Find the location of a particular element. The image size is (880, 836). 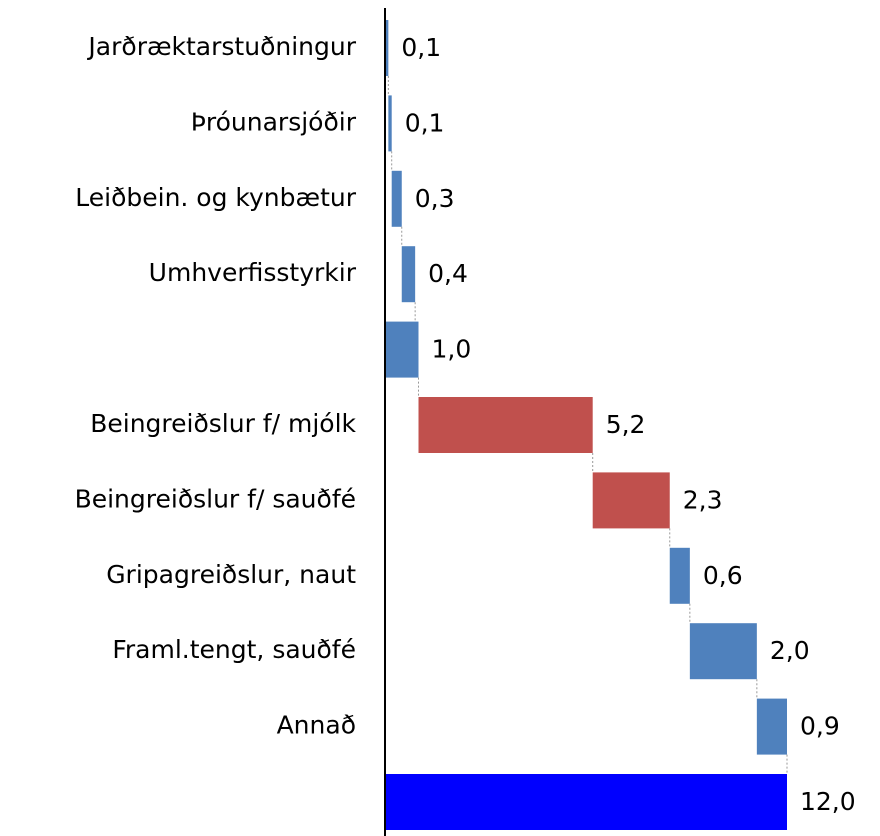

category-label: Leiðbein. og kynbætur is located at coordinates (215, 197).